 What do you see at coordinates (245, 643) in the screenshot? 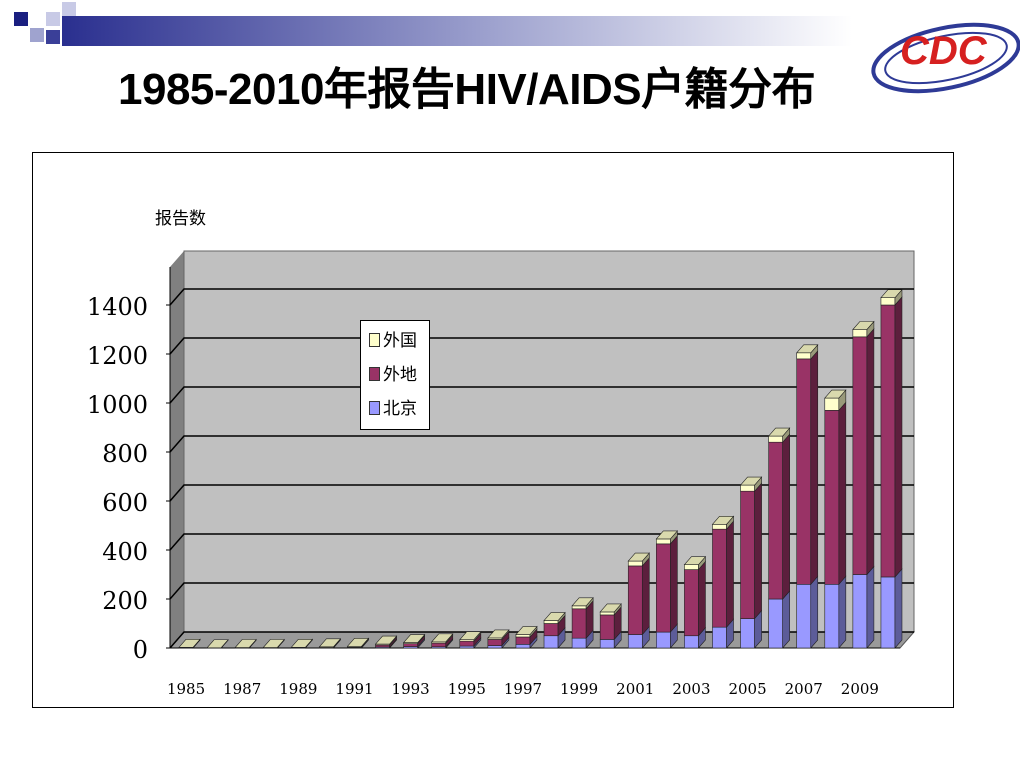
I see `bar-stack-1987` at bounding box center [245, 643].